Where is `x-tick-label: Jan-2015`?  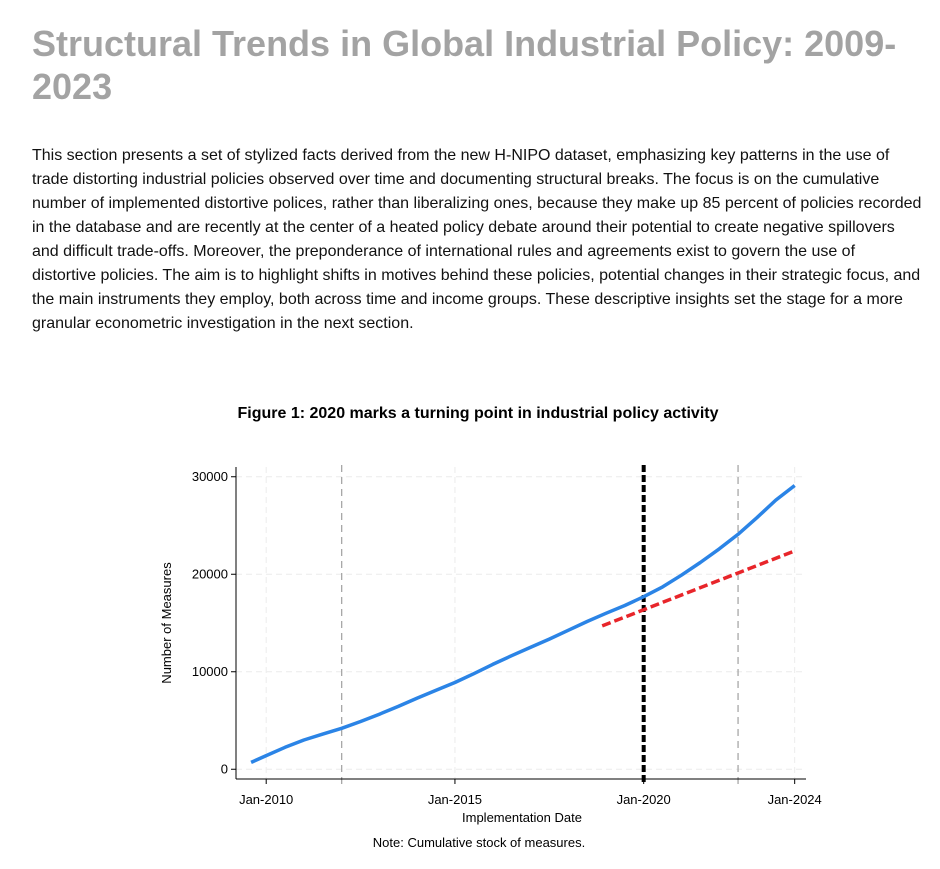 x-tick-label: Jan-2015 is located at coordinates (455, 799).